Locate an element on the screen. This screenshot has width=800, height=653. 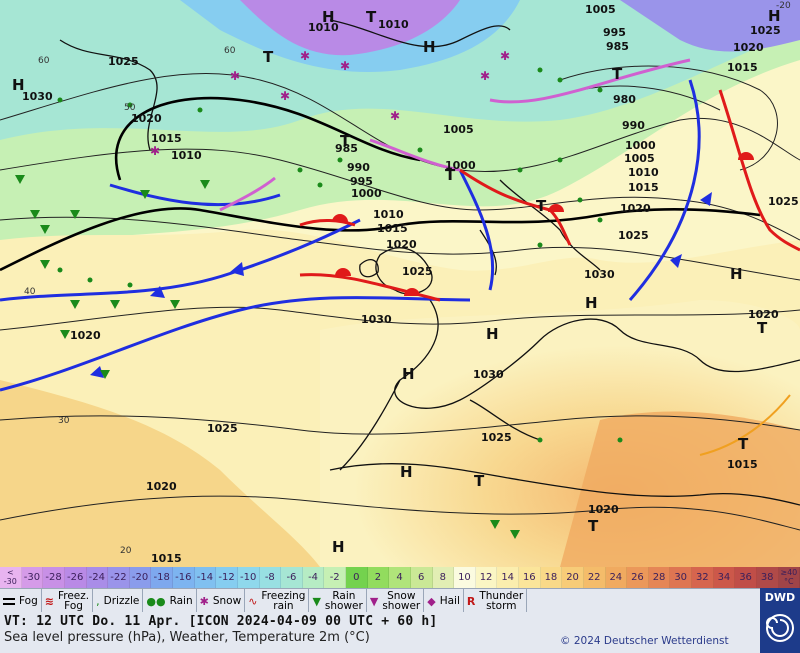
pressure-label: 1000 is located at coordinates (460, 165).